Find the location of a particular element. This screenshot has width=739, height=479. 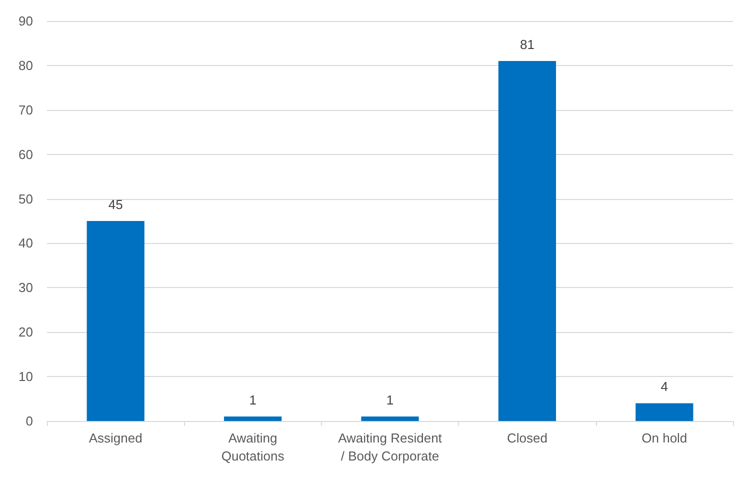

y-tick-label: 0 is located at coordinates (29, 421).